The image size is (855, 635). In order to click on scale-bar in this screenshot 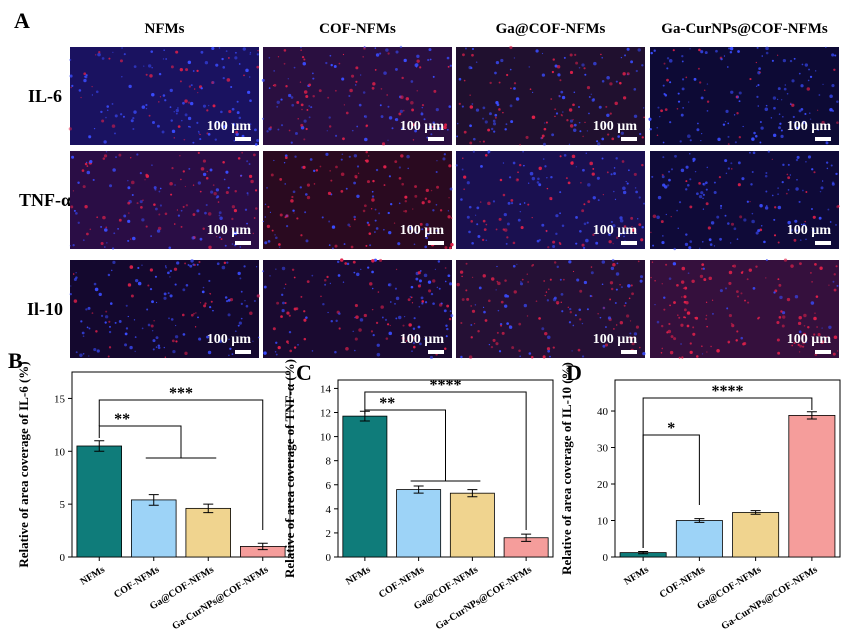, I will do `click(629, 139)`.